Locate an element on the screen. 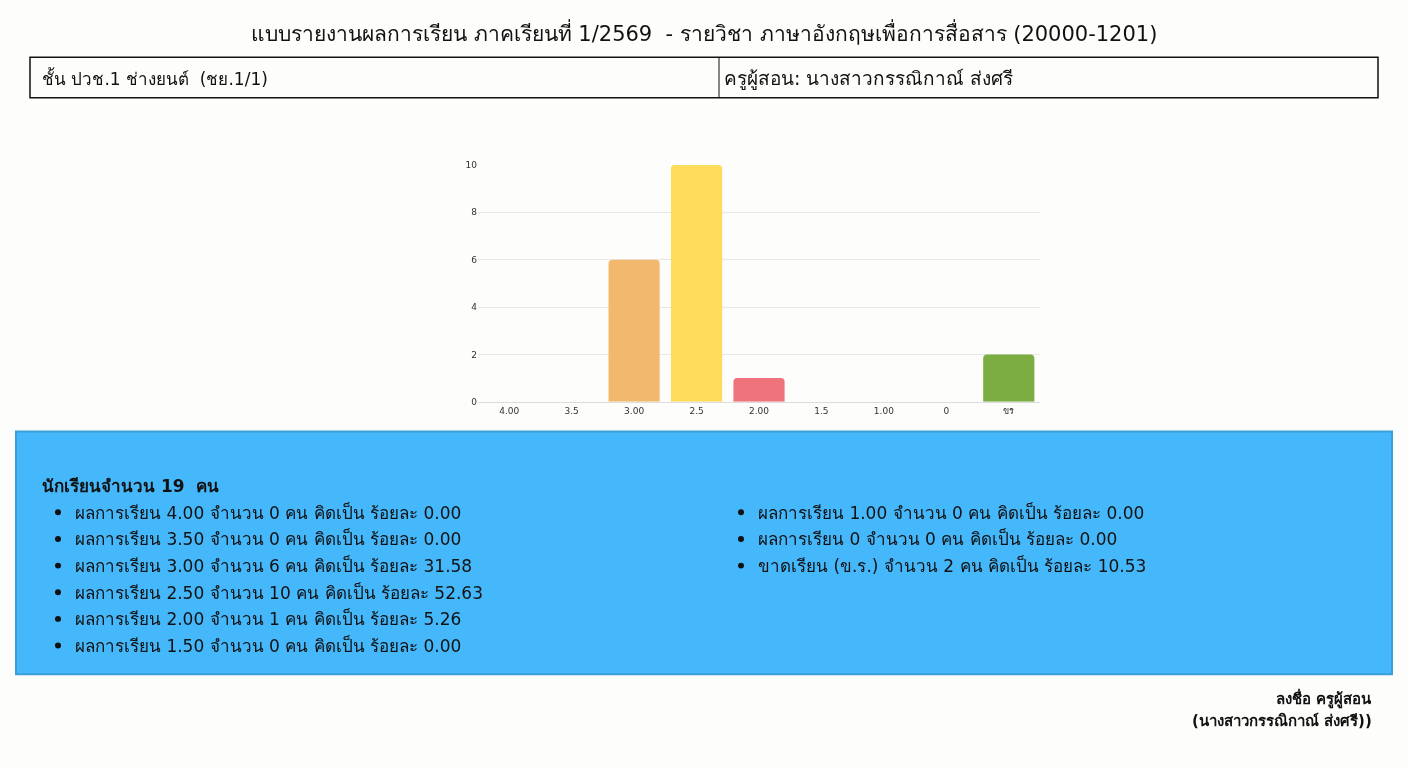  y-tick-label: 0 is located at coordinates (474, 401).